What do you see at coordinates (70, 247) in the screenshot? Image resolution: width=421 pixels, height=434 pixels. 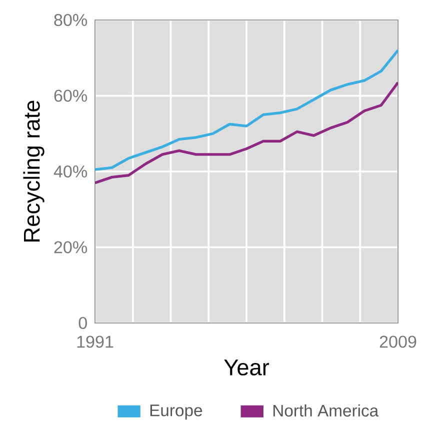 I see `y-tick-label: 20%` at bounding box center [70, 247].